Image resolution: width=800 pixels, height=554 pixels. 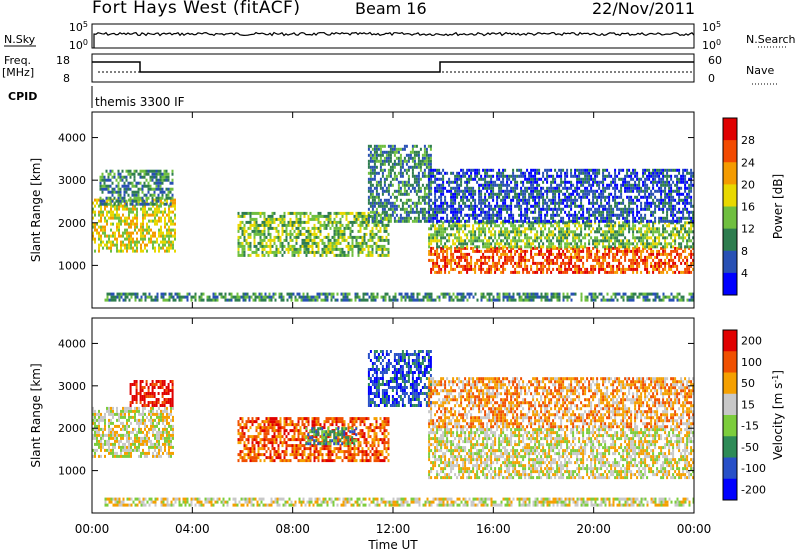 I want to click on velocity-ytick-label-3: 4000, so click(x=72, y=343).